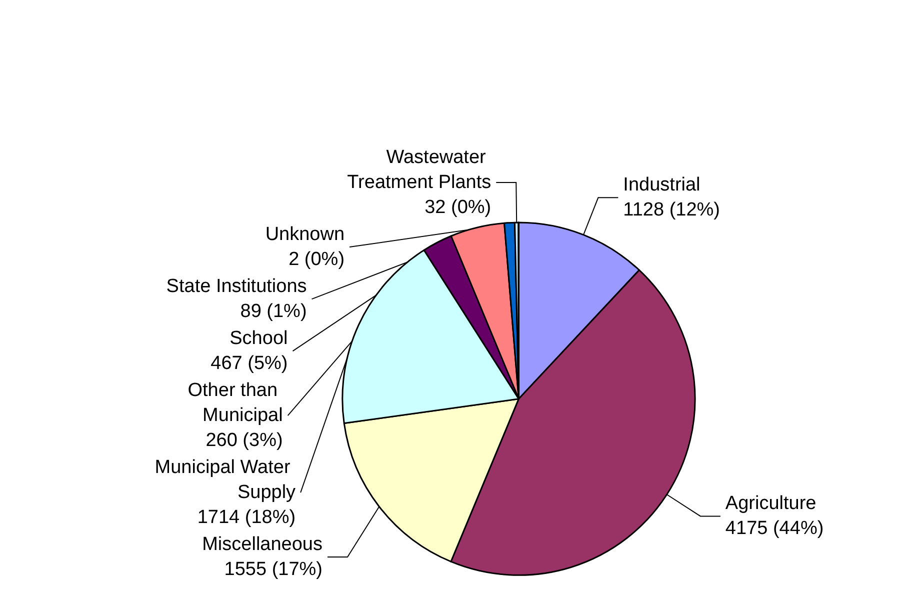  What do you see at coordinates (305, 235) in the screenshot?
I see `slice-label: Unknown` at bounding box center [305, 235].